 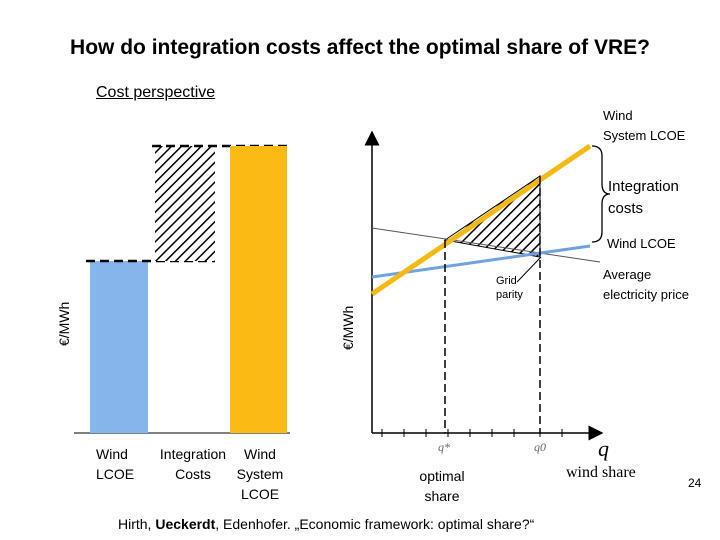 What do you see at coordinates (156, 92) in the screenshot?
I see `section-subtitle: Cost perspective` at bounding box center [156, 92].